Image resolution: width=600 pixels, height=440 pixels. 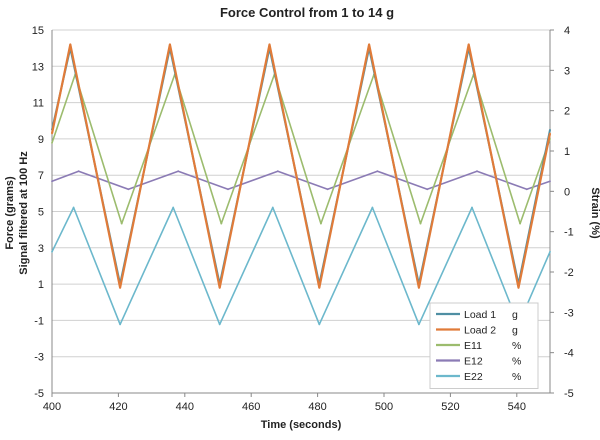 What do you see at coordinates (480, 331) in the screenshot?
I see `legend-label: Load 2` at bounding box center [480, 331].